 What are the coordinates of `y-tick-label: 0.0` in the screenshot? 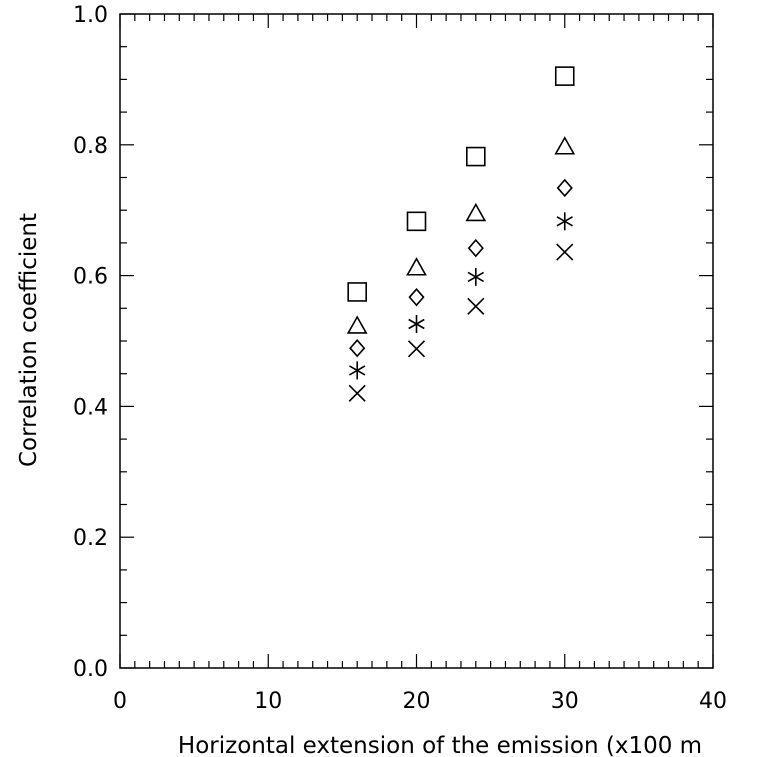 It's located at (90, 669).